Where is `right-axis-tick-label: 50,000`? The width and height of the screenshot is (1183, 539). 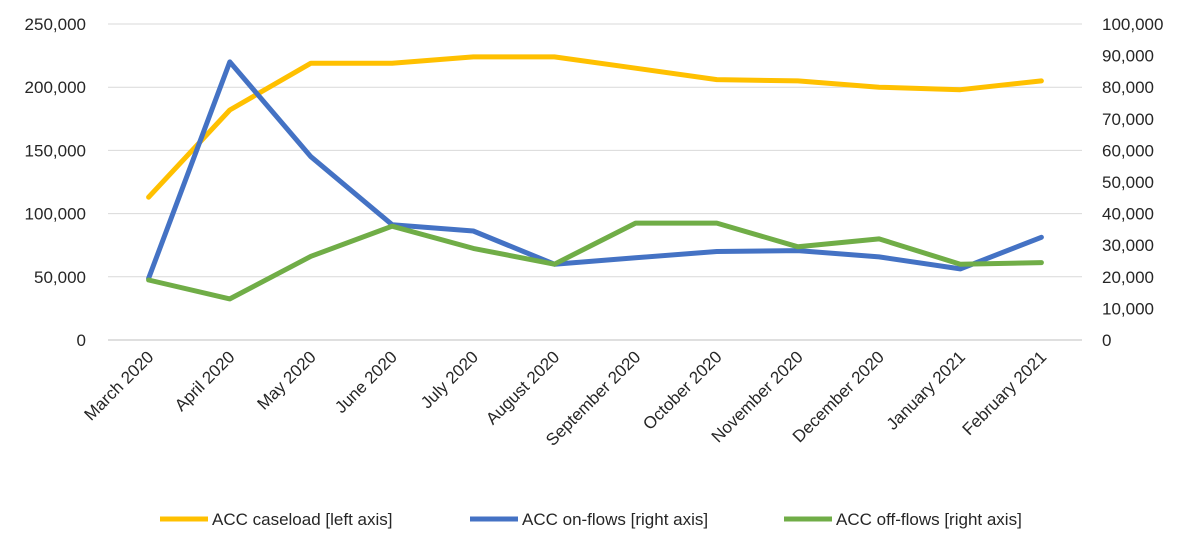
right-axis-tick-label: 50,000 is located at coordinates (1128, 182).